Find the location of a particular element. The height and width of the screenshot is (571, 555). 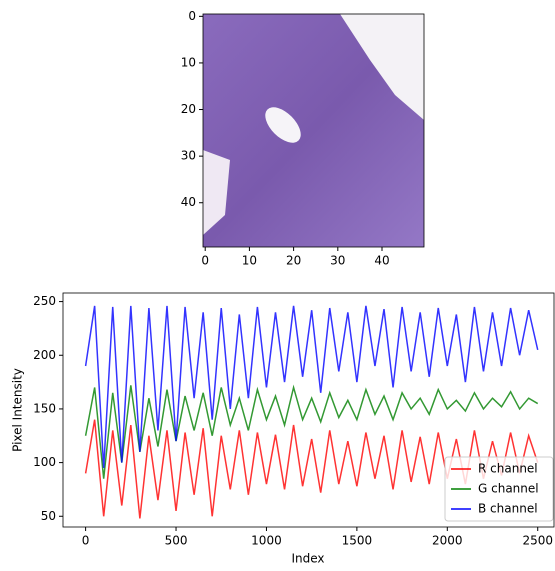

x-tick-label: 10 is located at coordinates (249, 261).